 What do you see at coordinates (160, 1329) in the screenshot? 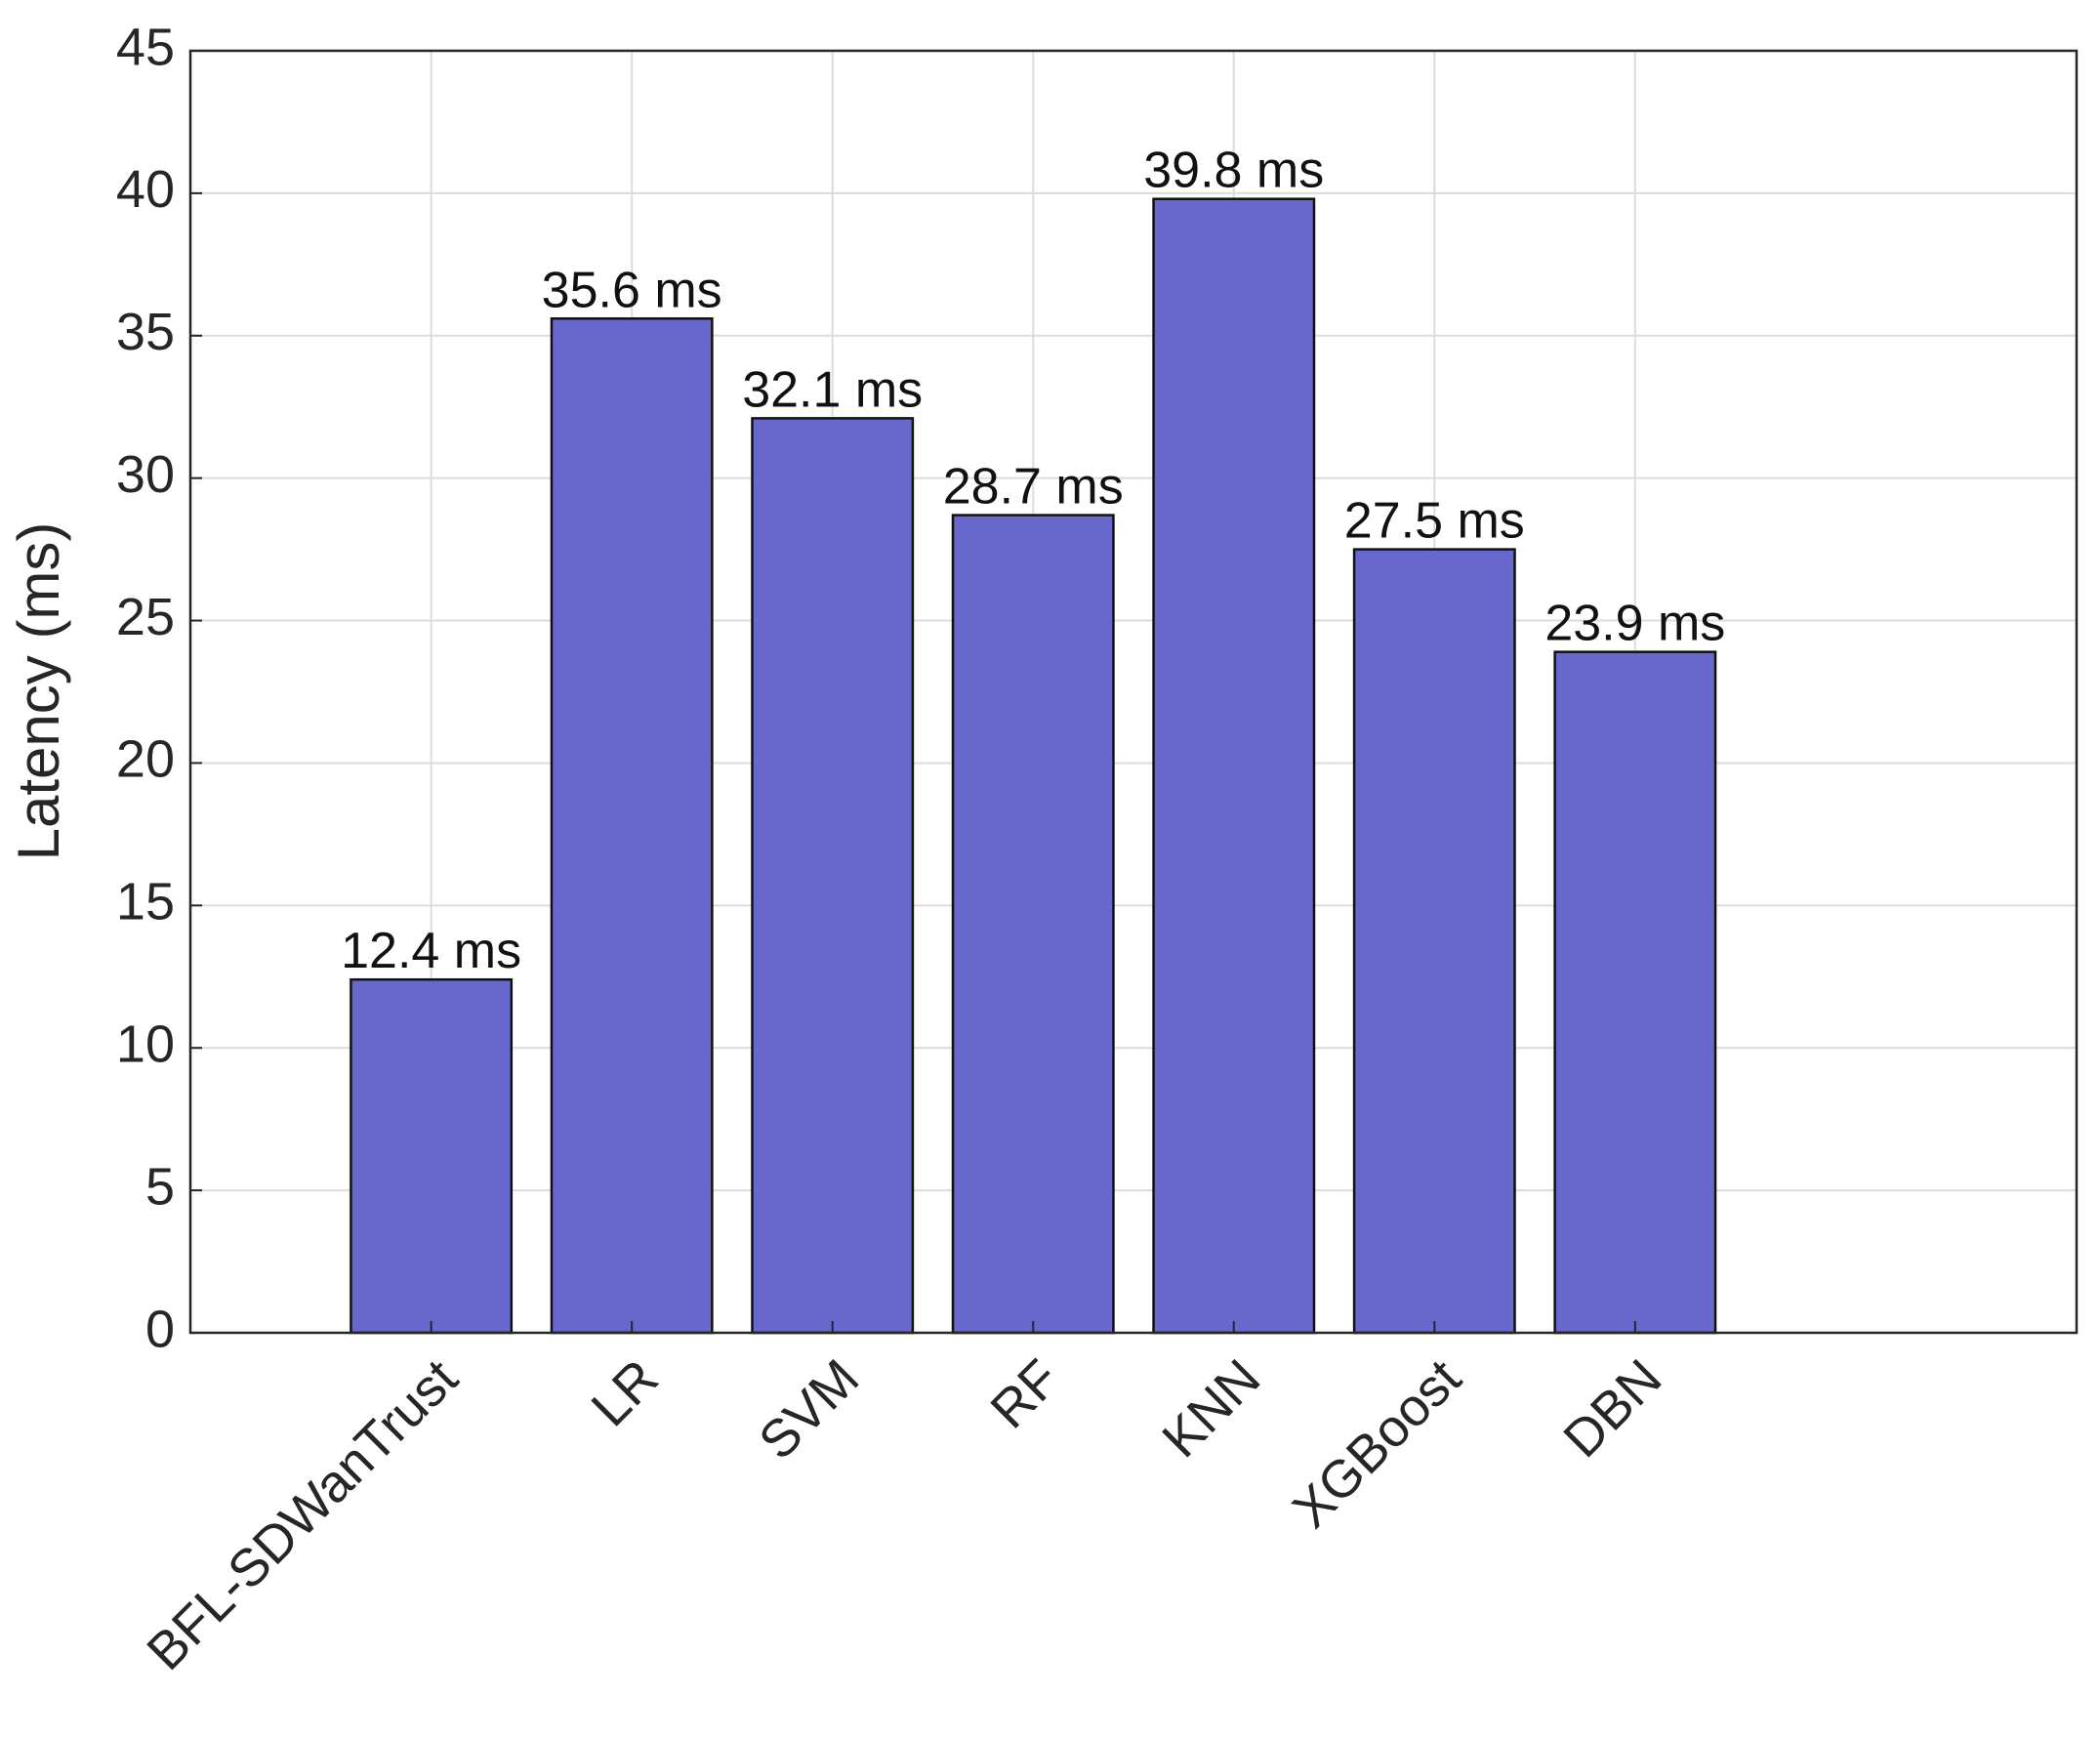
I see `y-tick-label: 0` at bounding box center [160, 1329].